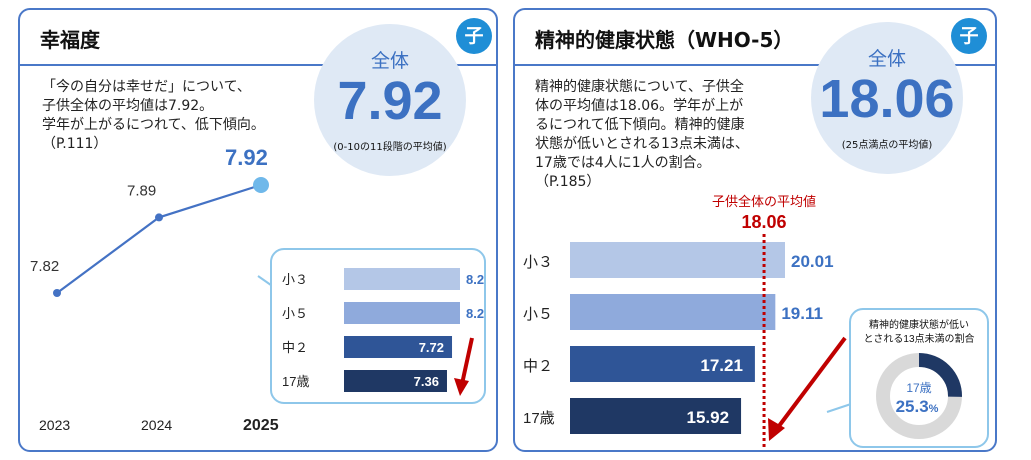 The width and height of the screenshot is (1031, 460). I want to click on trend-line, so click(159, 238).